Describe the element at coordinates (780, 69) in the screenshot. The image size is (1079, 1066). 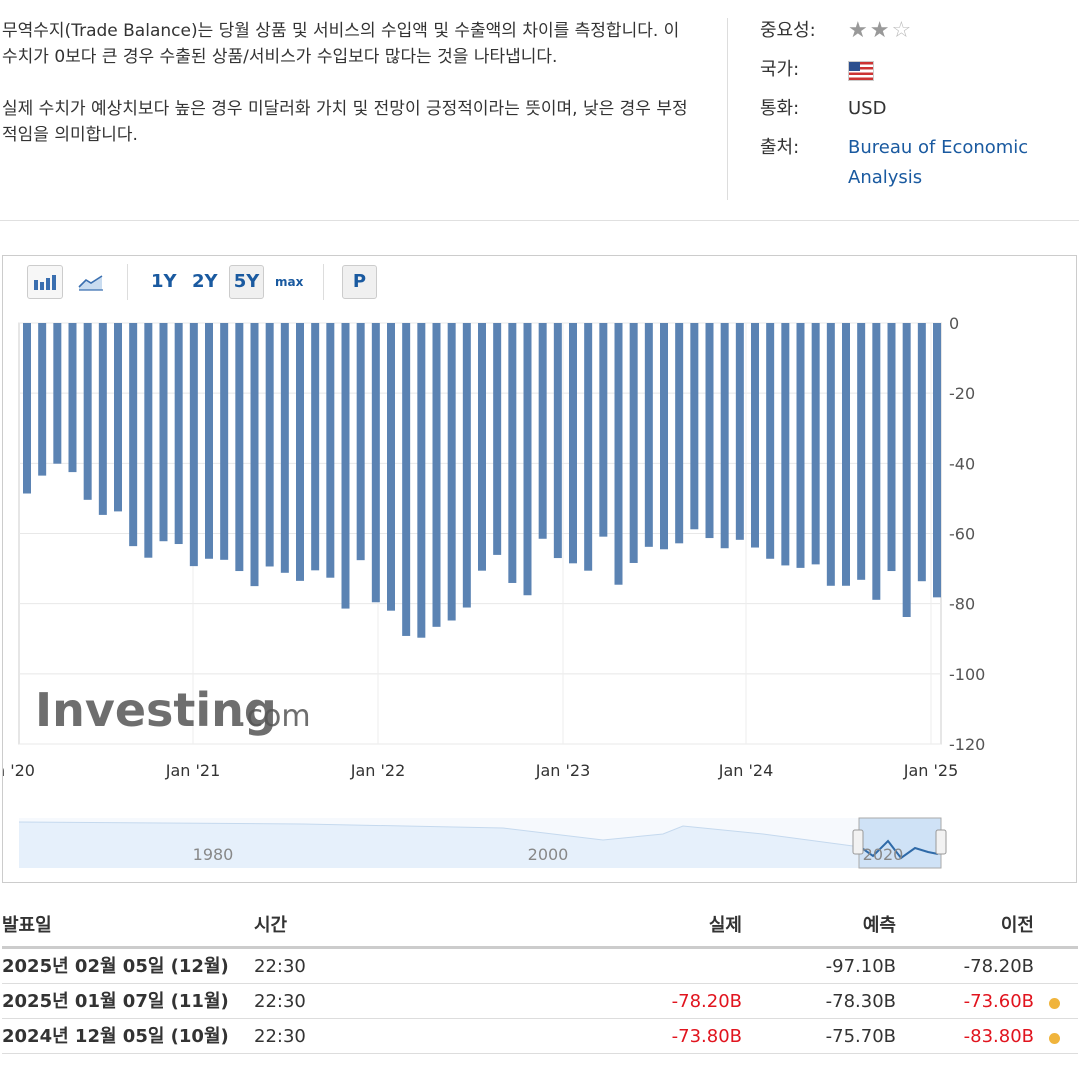
I see `country-label: 국가:` at that location.